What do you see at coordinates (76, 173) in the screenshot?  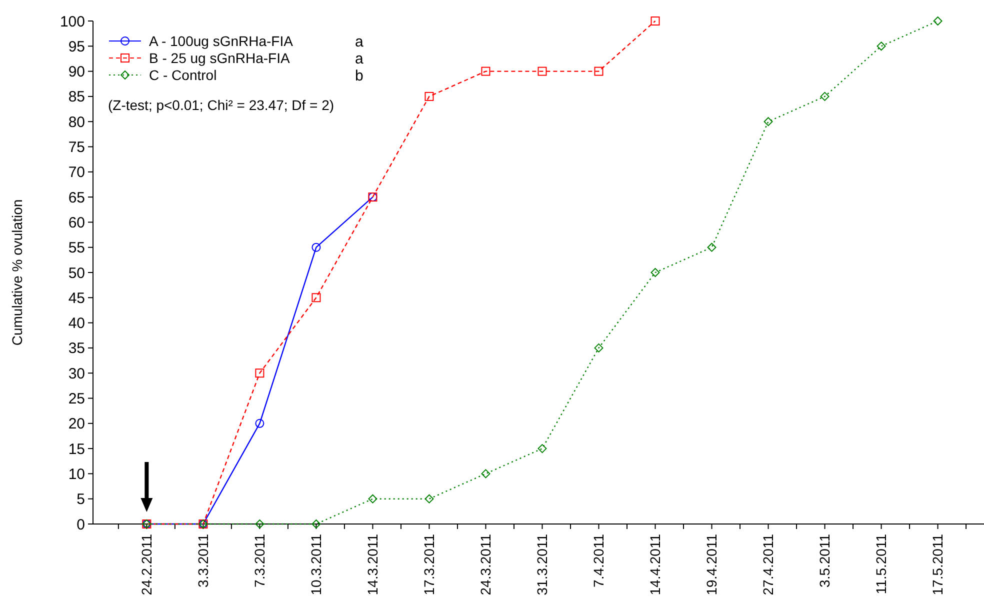 I see `y-tick-label: 70` at bounding box center [76, 173].